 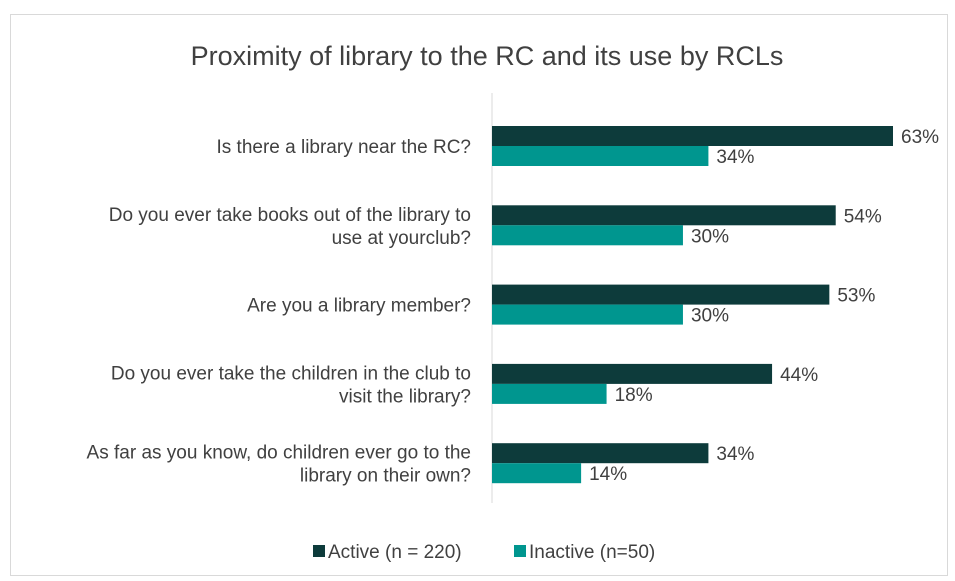 I want to click on data-label: 18%, so click(x=634, y=395).